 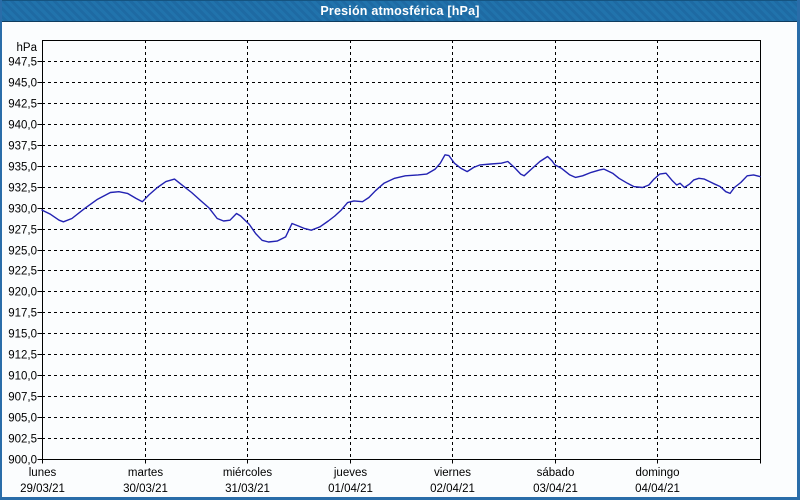 I want to click on svg-text: 907,5, so click(x=22, y=398).